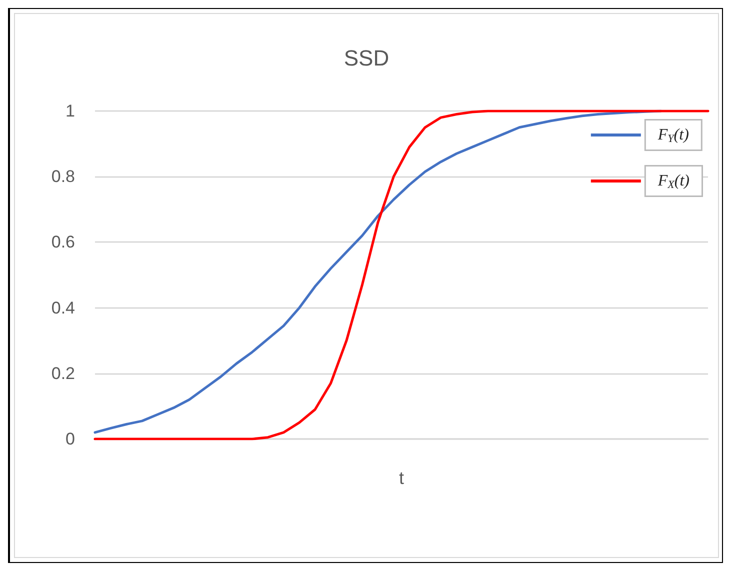 The width and height of the screenshot is (732, 573). What do you see at coordinates (63, 373) in the screenshot?
I see `y-tick-label: 0.2` at bounding box center [63, 373].